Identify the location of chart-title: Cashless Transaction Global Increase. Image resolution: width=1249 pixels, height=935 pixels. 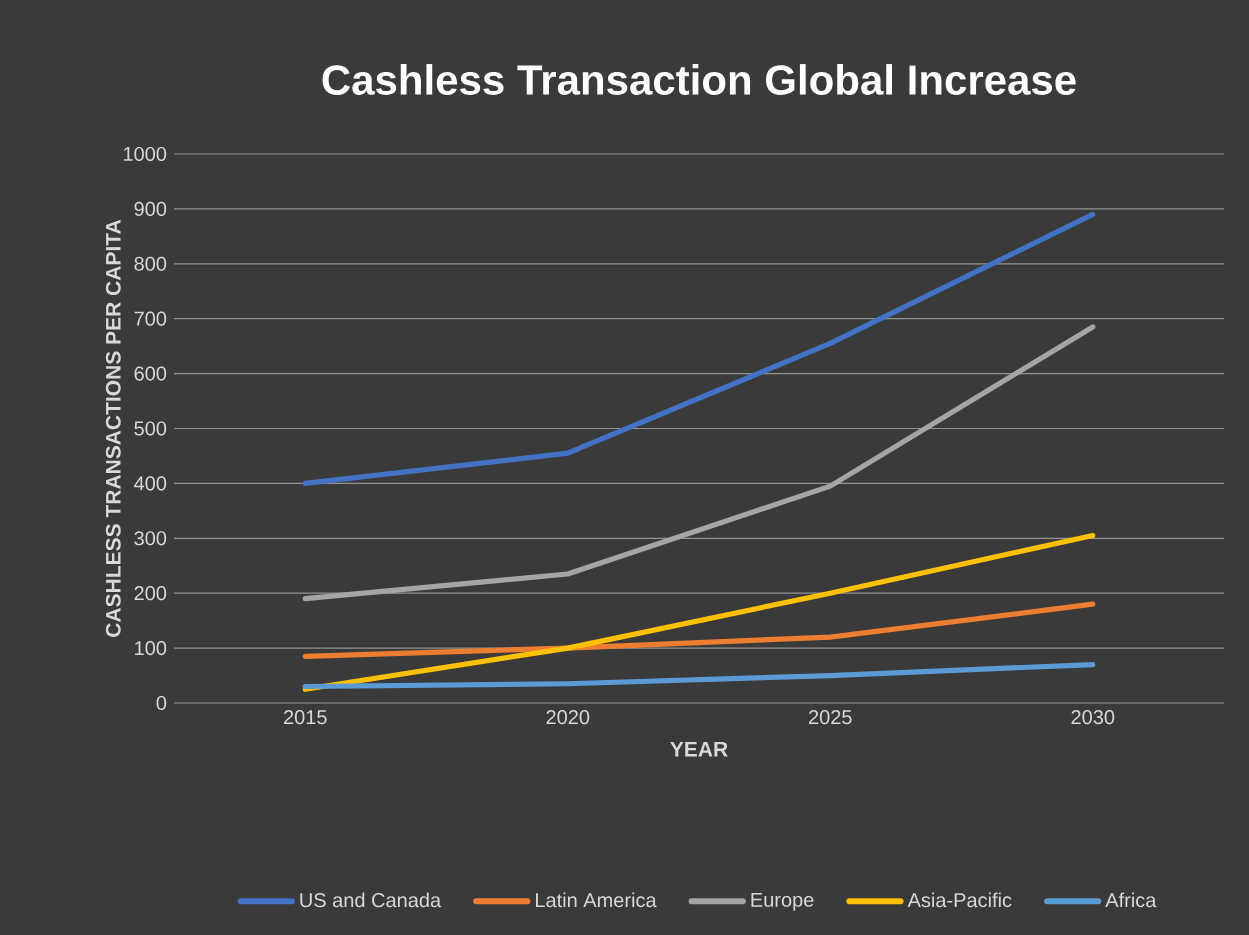
(699, 79).